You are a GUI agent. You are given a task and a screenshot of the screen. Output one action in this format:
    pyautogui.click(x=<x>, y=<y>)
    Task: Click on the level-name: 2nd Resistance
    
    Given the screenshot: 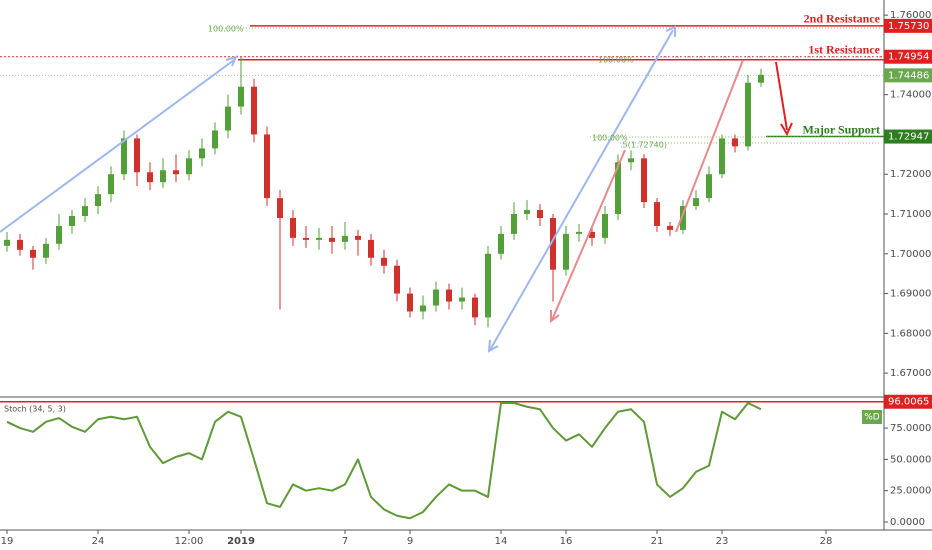 What is the action you would take?
    pyautogui.click(x=842, y=19)
    